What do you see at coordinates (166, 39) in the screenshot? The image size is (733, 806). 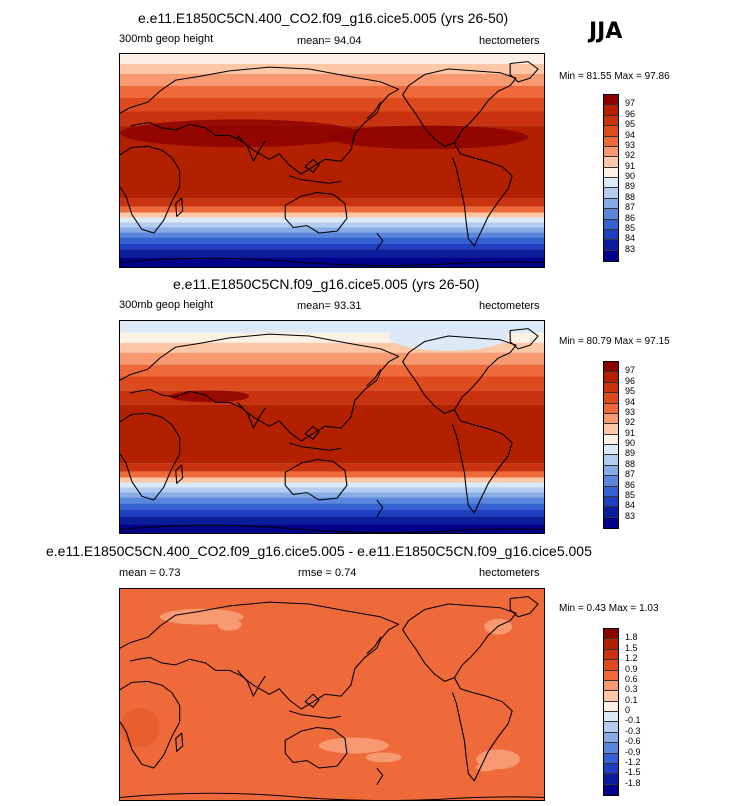 I see `panel-1-variable: 300mb geop height` at bounding box center [166, 39].